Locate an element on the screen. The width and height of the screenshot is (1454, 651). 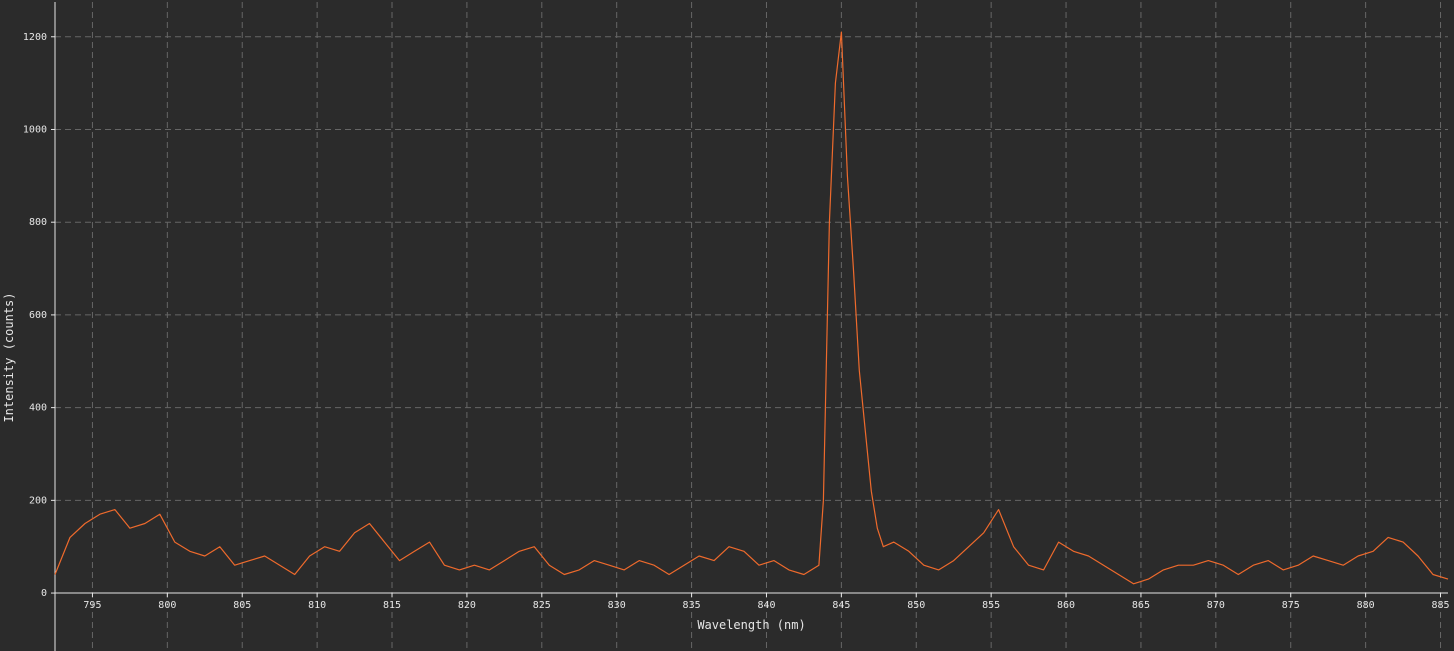
x-tick-label: 815 is located at coordinates (392, 605).